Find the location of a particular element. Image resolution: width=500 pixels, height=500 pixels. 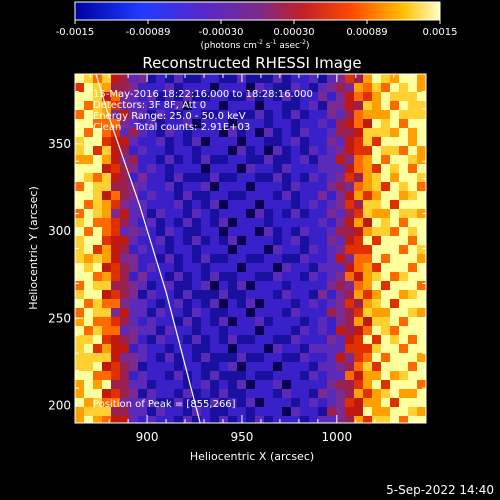

x-tick-label: 950 is located at coordinates (242, 437).